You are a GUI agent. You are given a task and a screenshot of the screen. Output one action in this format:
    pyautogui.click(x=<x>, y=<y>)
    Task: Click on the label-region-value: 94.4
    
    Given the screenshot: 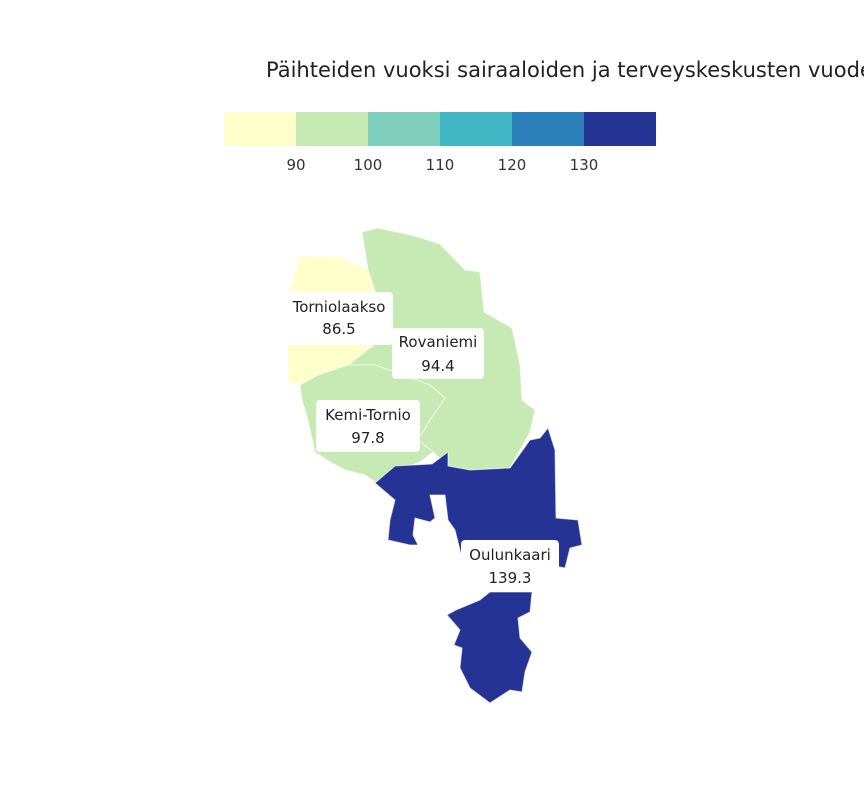 What is the action you would take?
    pyautogui.click(x=437, y=366)
    